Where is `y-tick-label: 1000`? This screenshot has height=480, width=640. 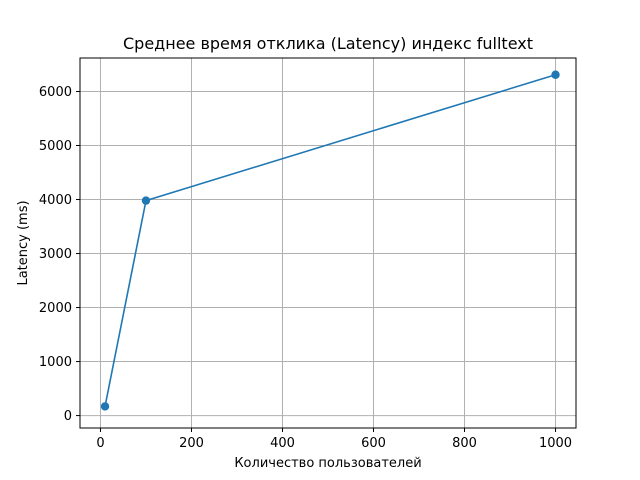
y-tick-label: 1000 is located at coordinates (55, 362).